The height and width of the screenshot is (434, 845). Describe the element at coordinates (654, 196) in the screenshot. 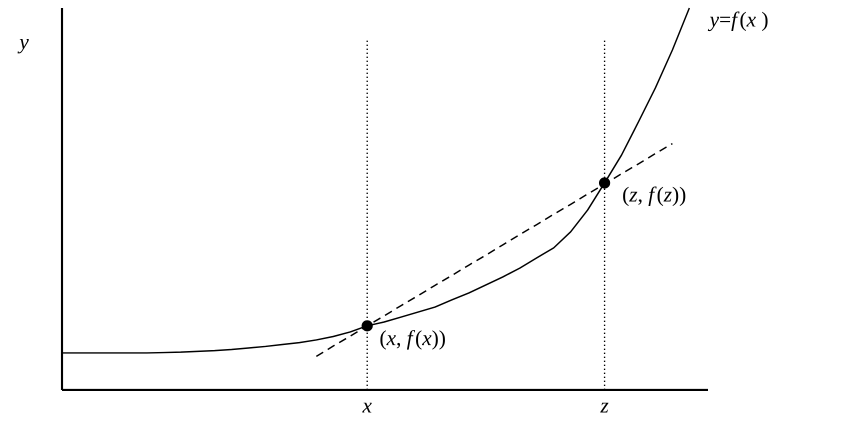

I see `annotation: (z, f(z))` at that location.